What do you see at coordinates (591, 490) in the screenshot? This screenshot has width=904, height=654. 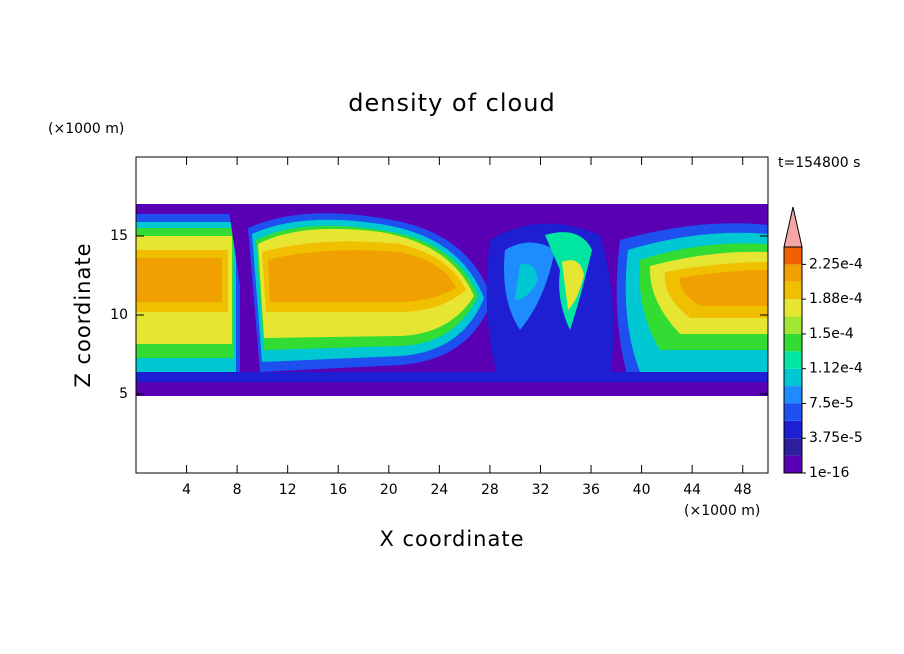 I see `x-tick-label: 36` at bounding box center [591, 490].